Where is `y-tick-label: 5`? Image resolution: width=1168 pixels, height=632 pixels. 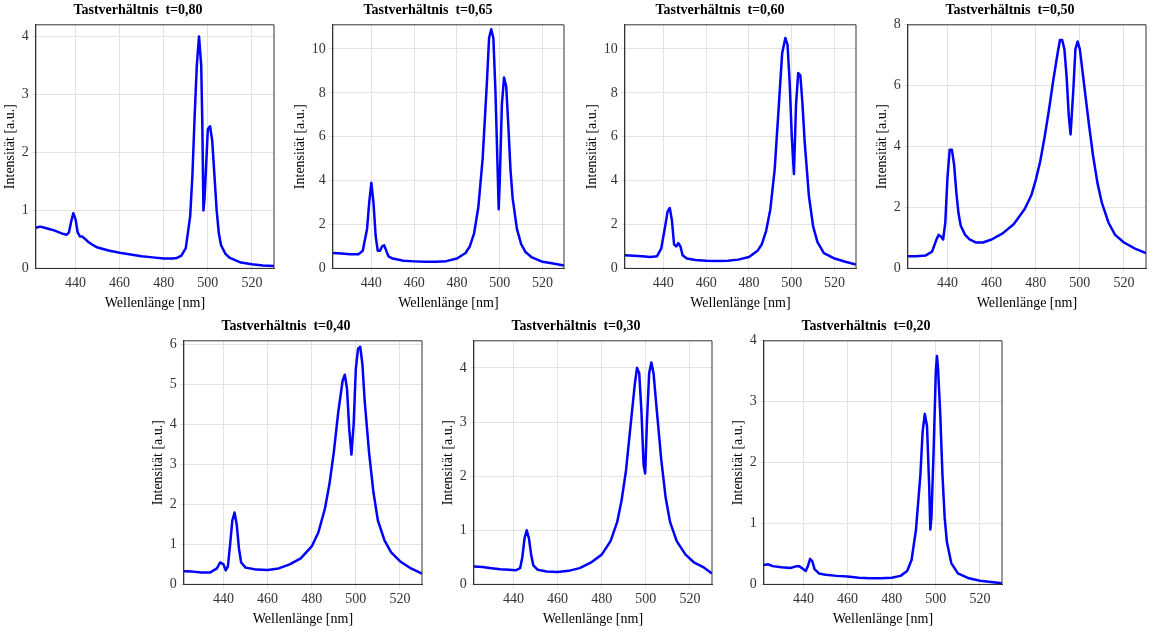 y-tick-label: 5 is located at coordinates (173, 384).